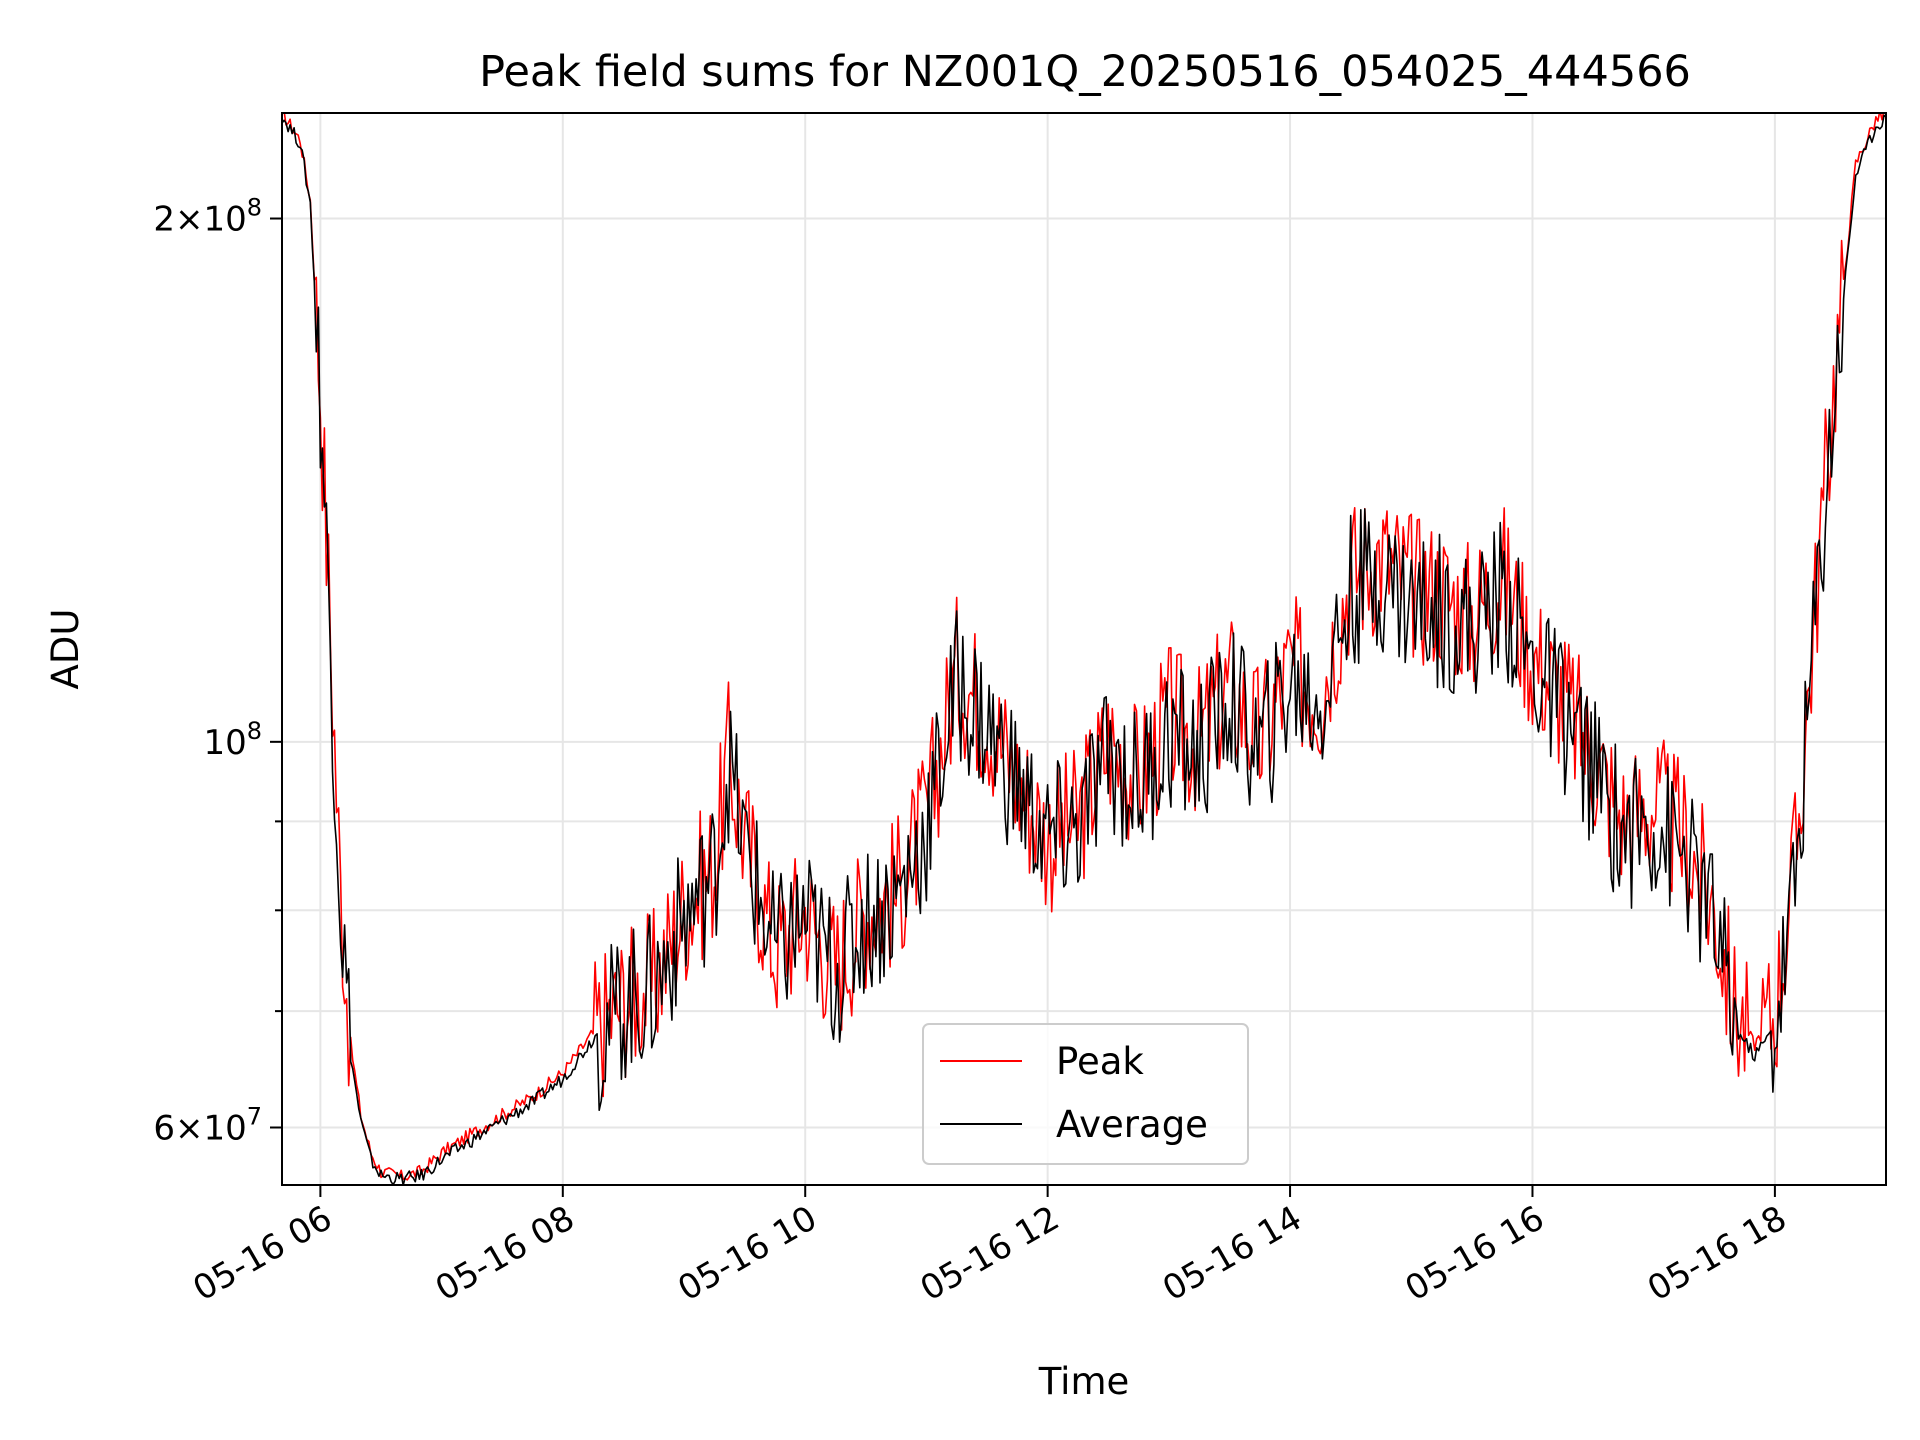 This screenshot has height=1440, width=1920. What do you see at coordinates (1084, 1381) in the screenshot?
I see `x-axis-label: Time` at bounding box center [1084, 1381].